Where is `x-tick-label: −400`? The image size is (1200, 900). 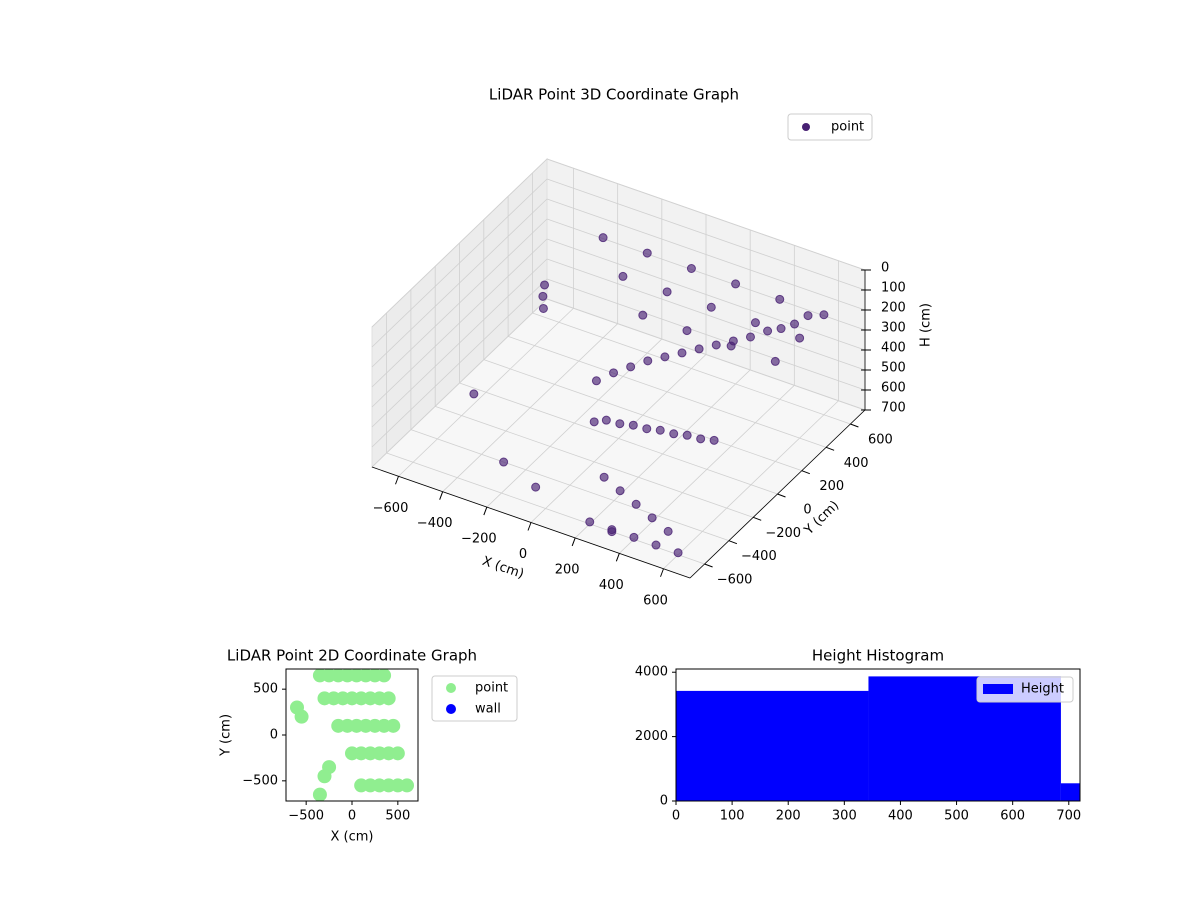 x-tick-label: −400 is located at coordinates (435, 523).